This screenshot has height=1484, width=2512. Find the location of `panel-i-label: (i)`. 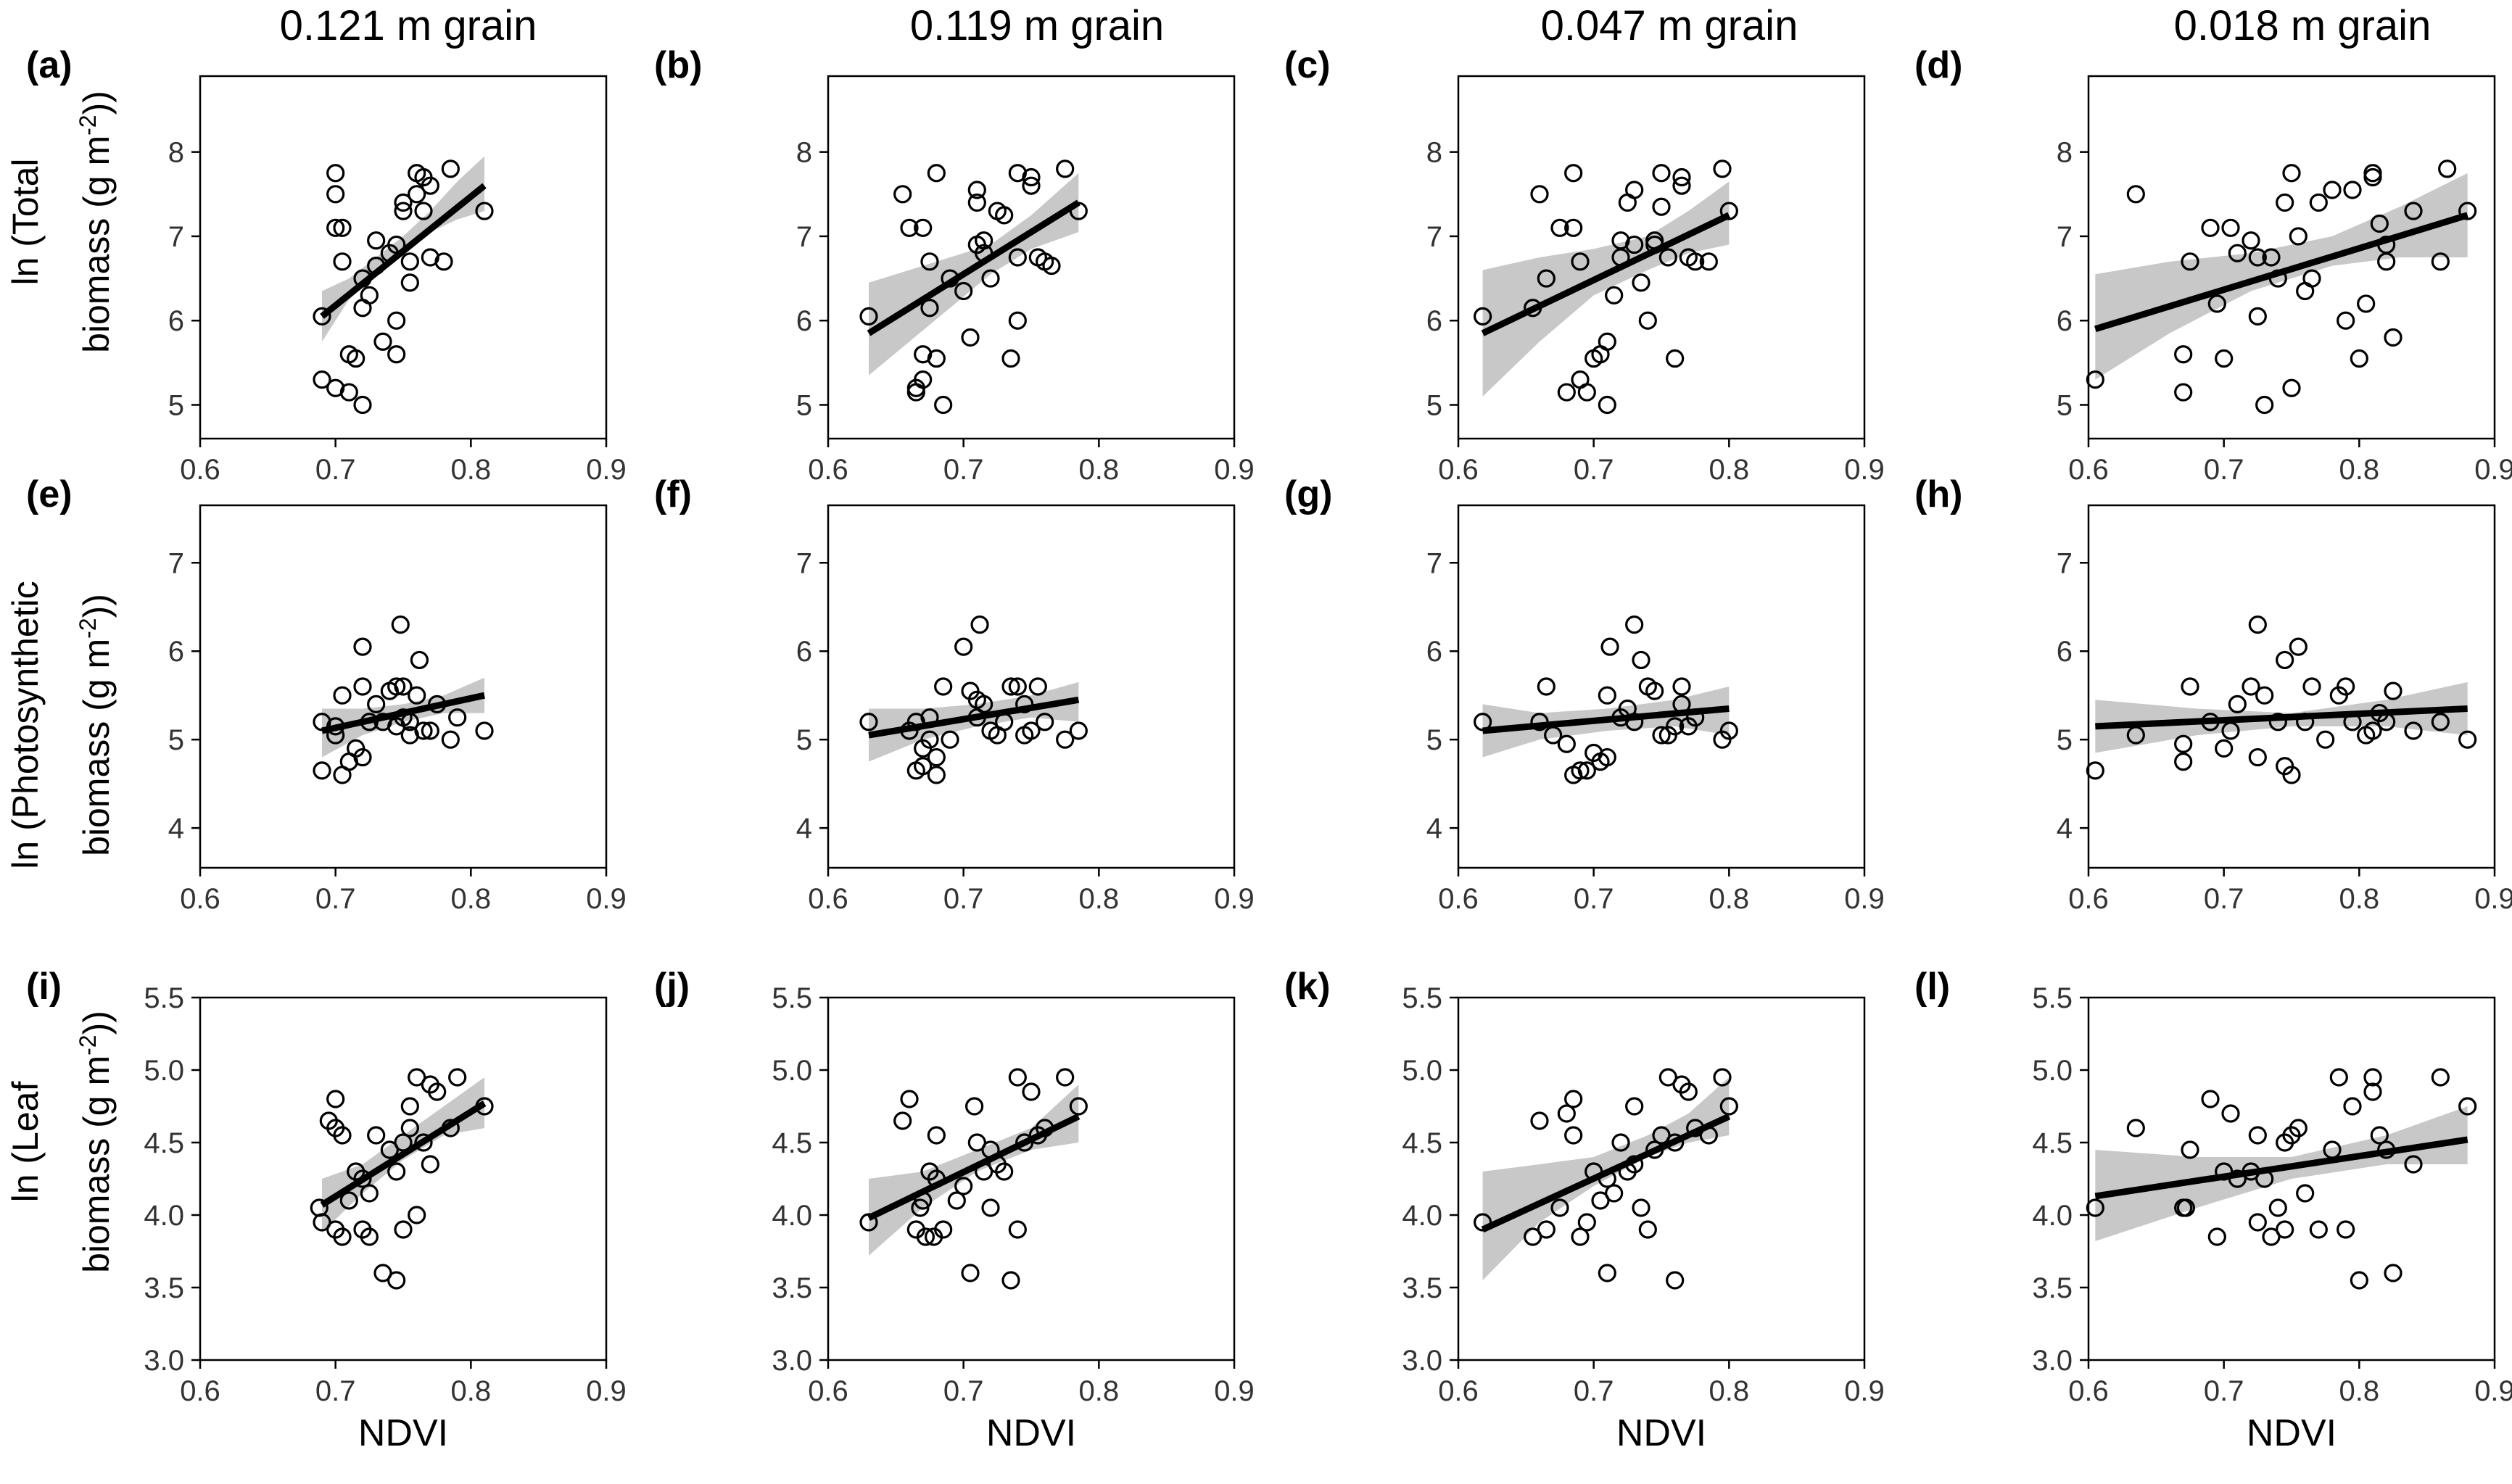

panel-i-label: (i) is located at coordinates (44, 987).